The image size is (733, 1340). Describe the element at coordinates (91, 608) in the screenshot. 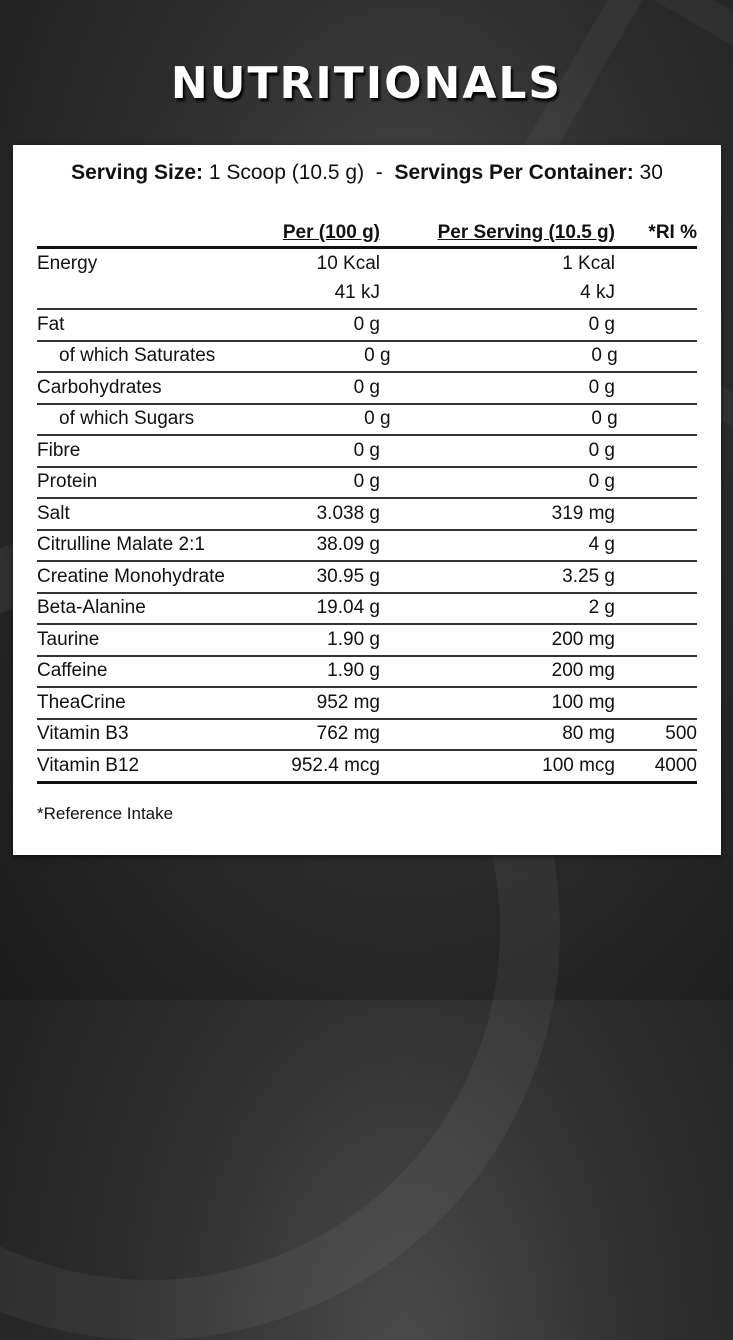

I see `nutrient-name: Beta-Alanine` at that location.